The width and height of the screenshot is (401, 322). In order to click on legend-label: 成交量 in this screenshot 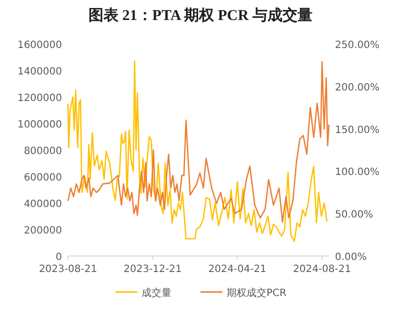, I will do `click(157, 293)`.